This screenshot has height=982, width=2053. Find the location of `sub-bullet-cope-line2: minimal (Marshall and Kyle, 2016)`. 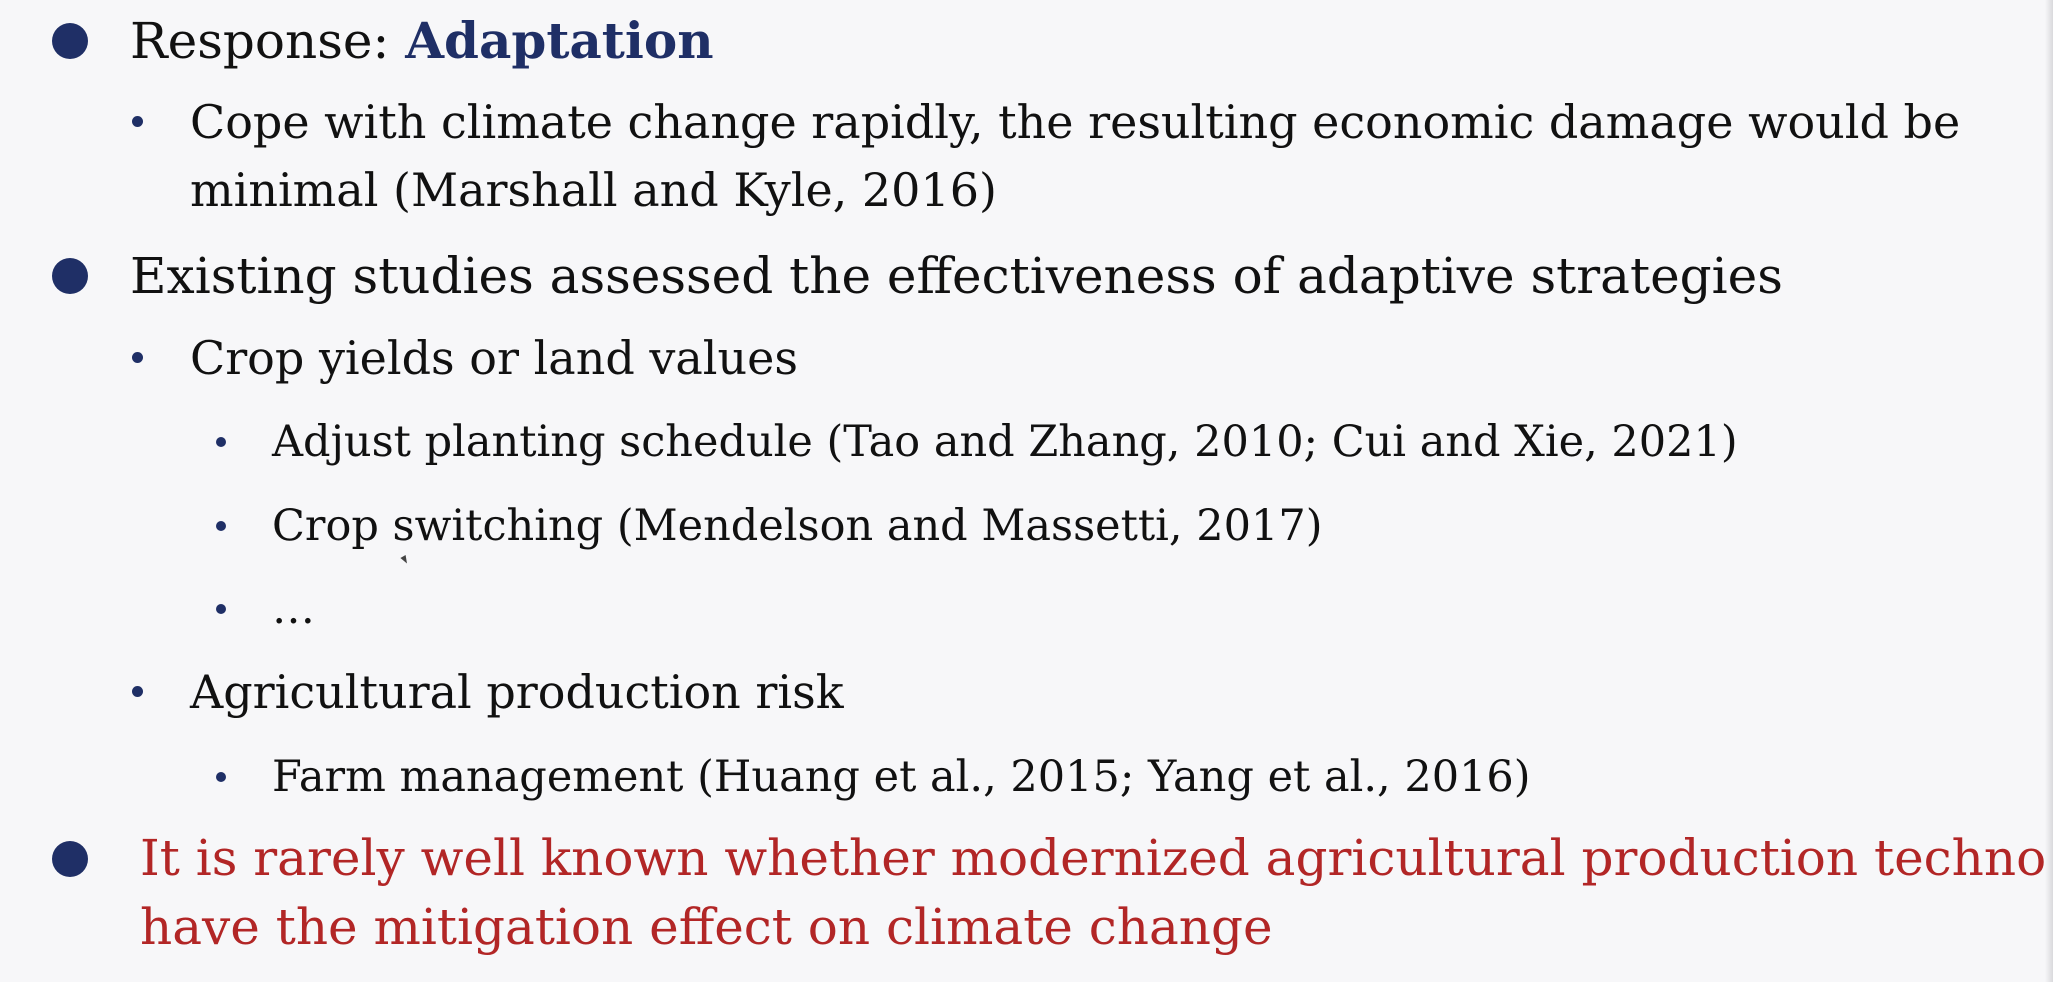

sub-bullet-cope-line2: minimal (Marshall and Kyle, 2016) is located at coordinates (593, 190).